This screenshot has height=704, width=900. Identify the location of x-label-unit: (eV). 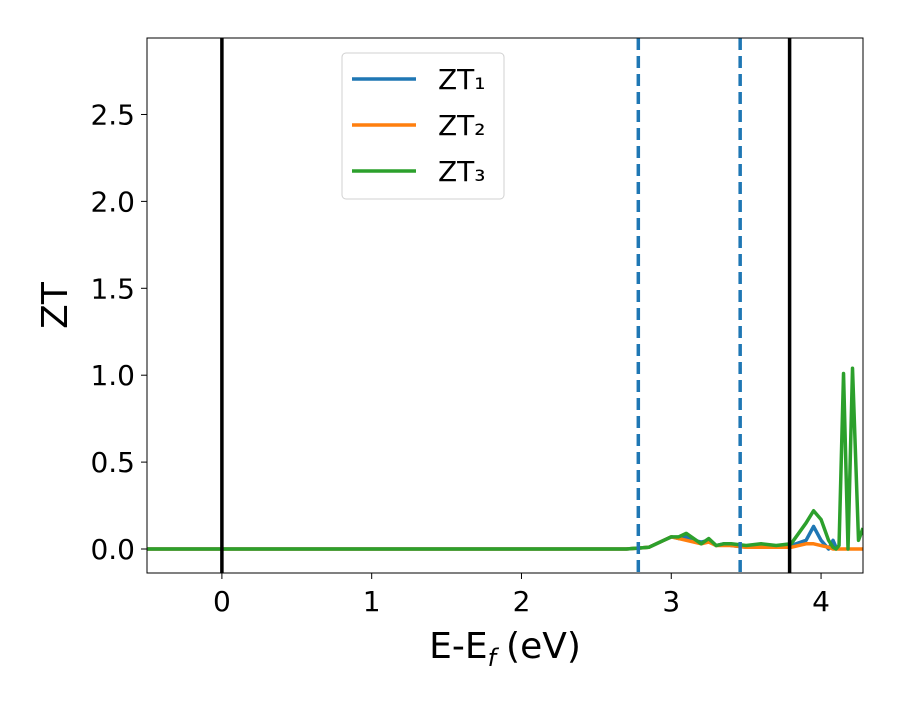
(543, 646).